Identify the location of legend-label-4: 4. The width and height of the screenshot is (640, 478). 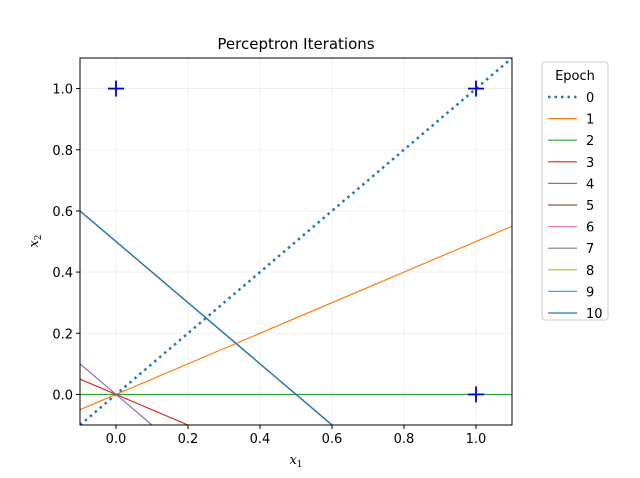
(590, 184).